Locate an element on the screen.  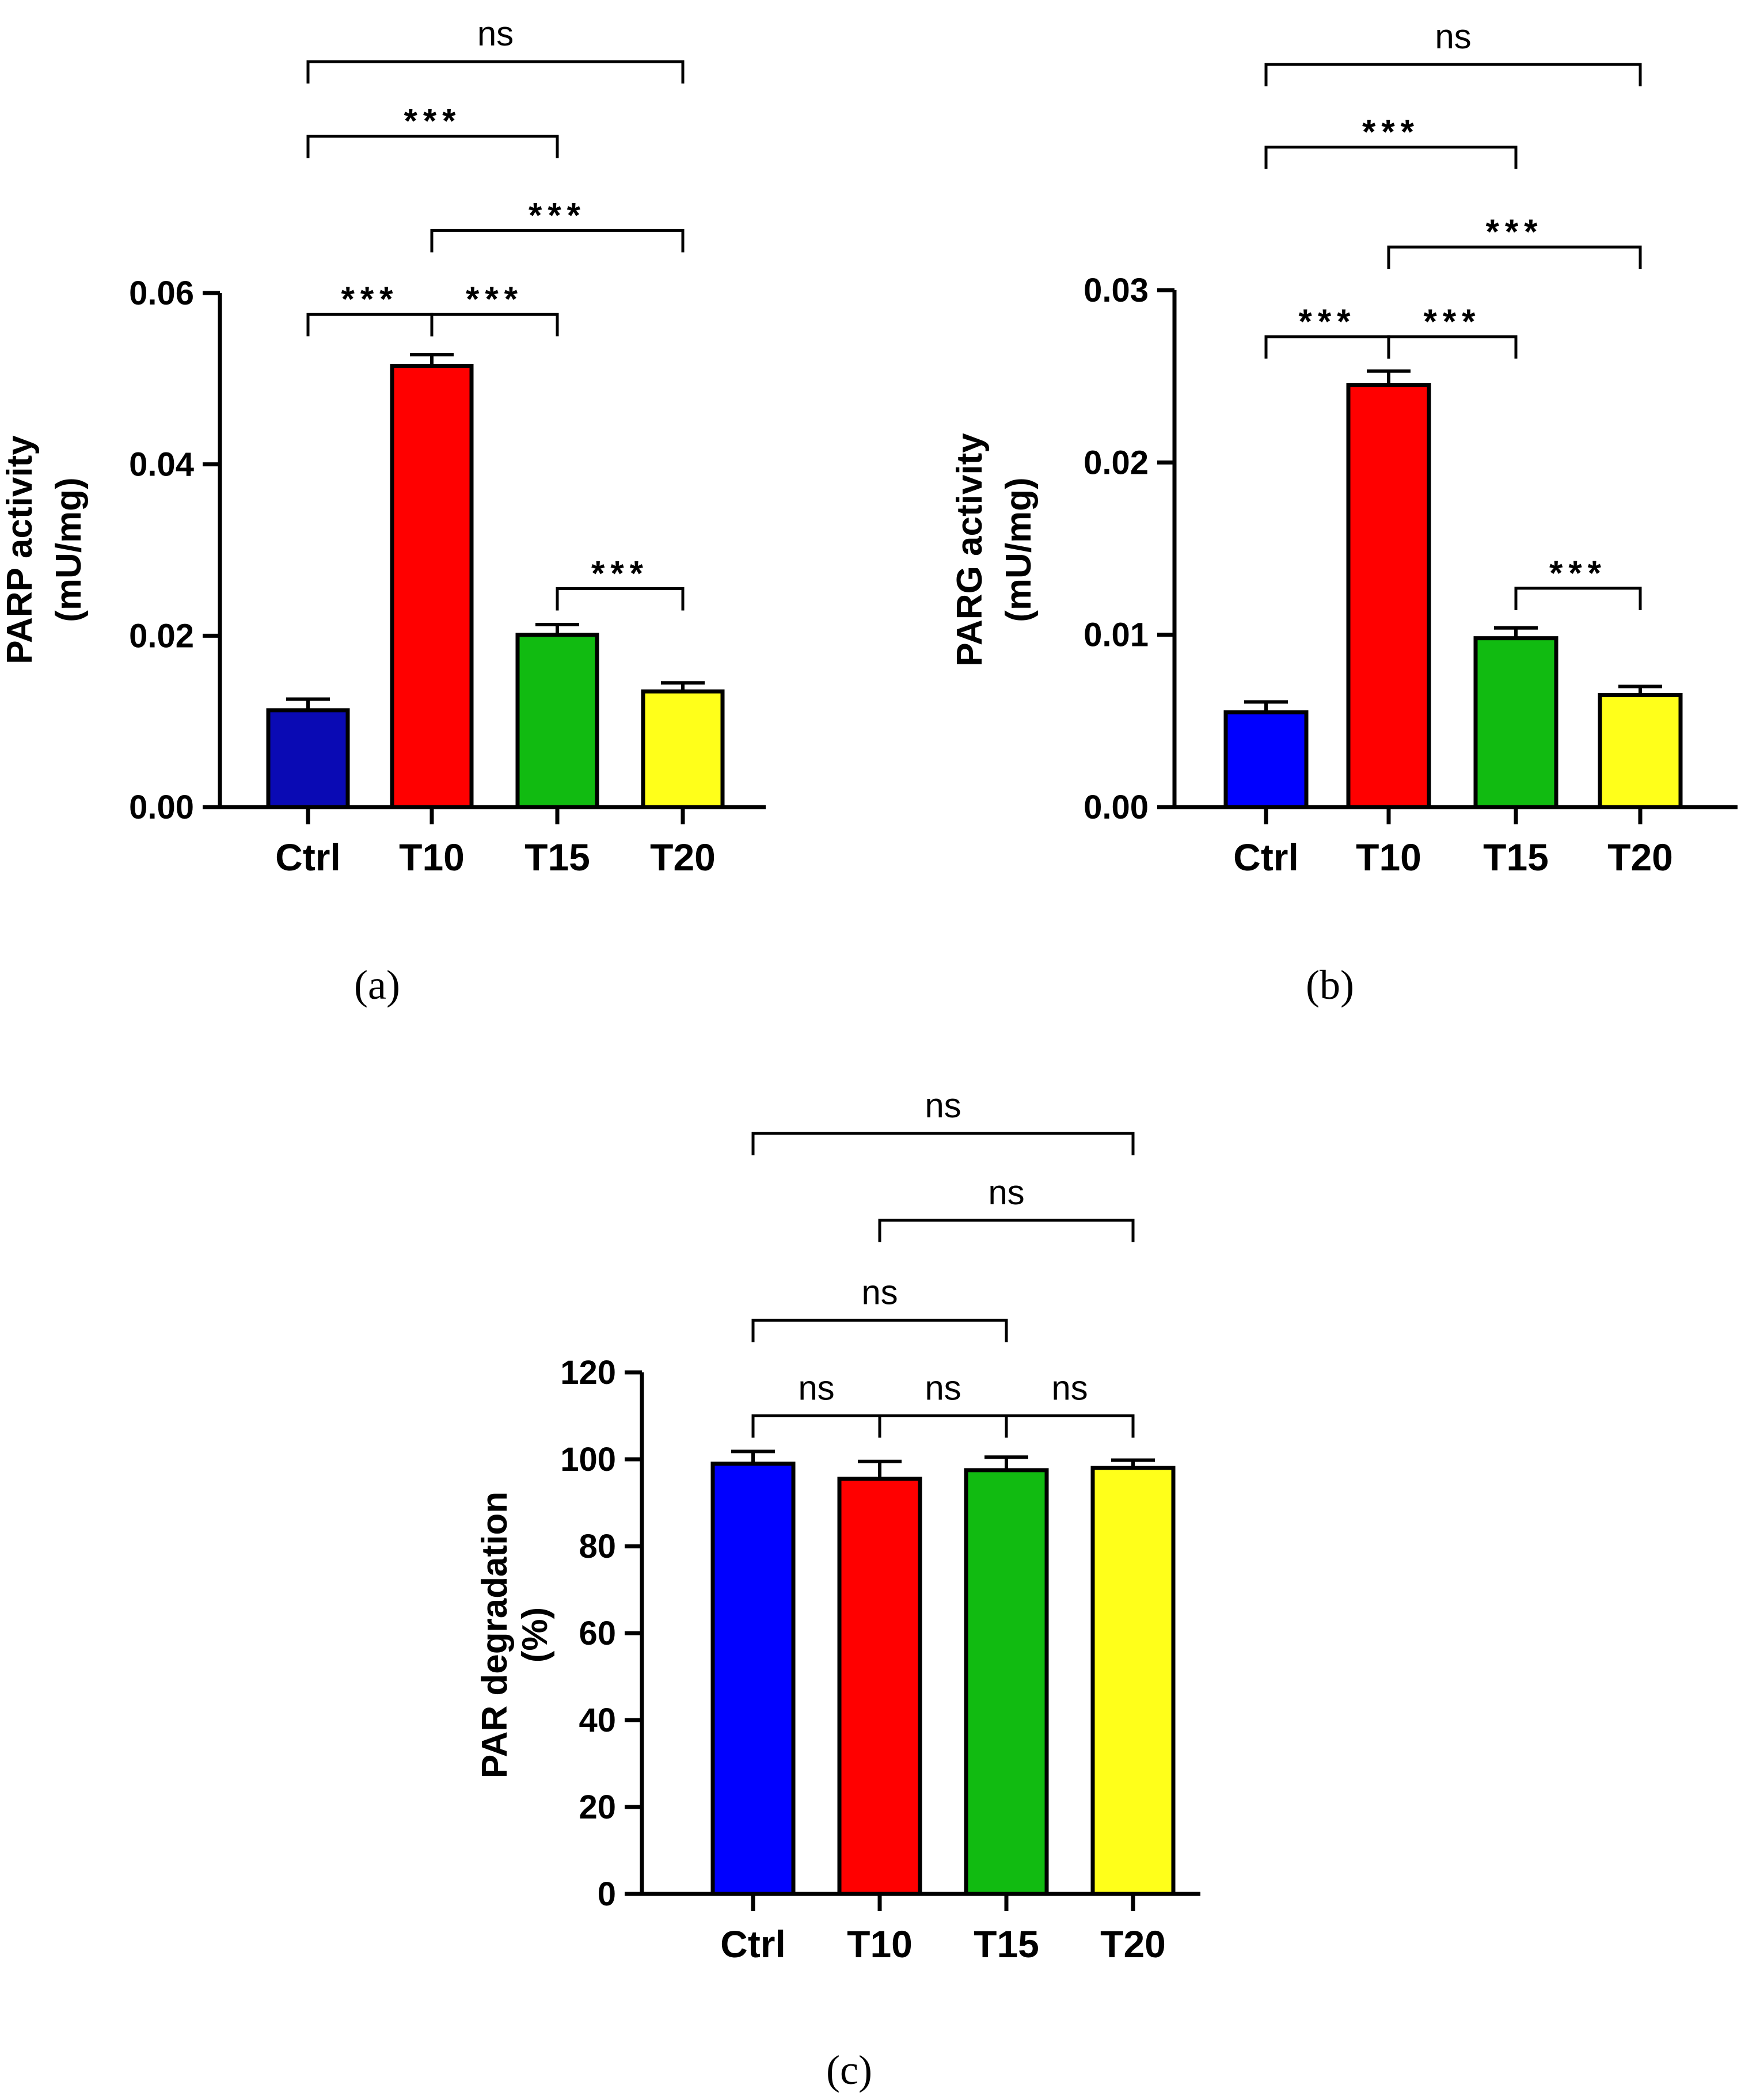
y-tick-label: 0.01 is located at coordinates (1116, 636).